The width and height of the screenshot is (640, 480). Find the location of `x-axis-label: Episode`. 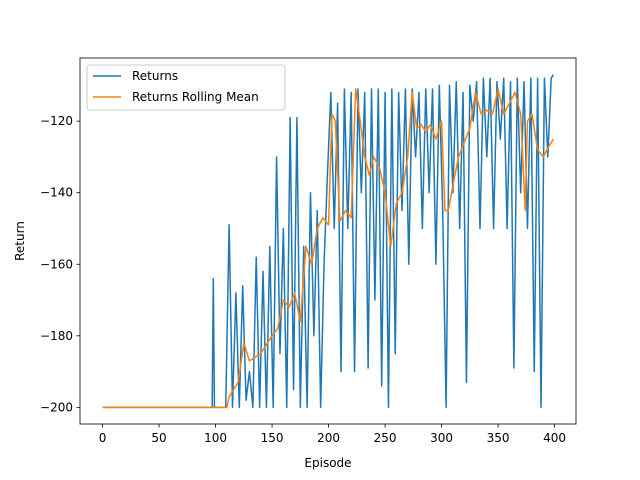

x-axis-label: Episode is located at coordinates (327, 463).